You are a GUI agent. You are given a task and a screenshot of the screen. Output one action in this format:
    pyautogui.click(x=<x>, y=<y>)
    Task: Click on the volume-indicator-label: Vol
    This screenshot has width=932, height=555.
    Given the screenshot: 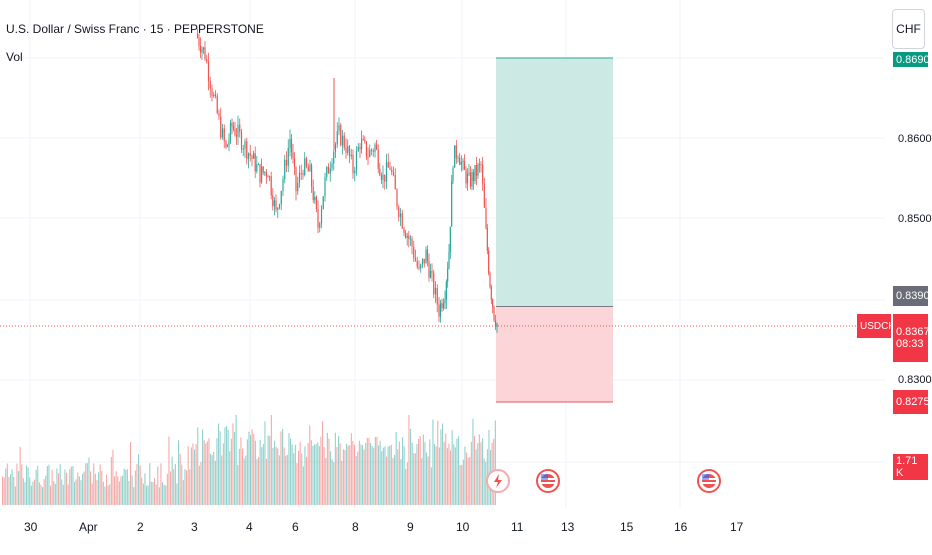 What is the action you would take?
    pyautogui.click(x=14, y=57)
    